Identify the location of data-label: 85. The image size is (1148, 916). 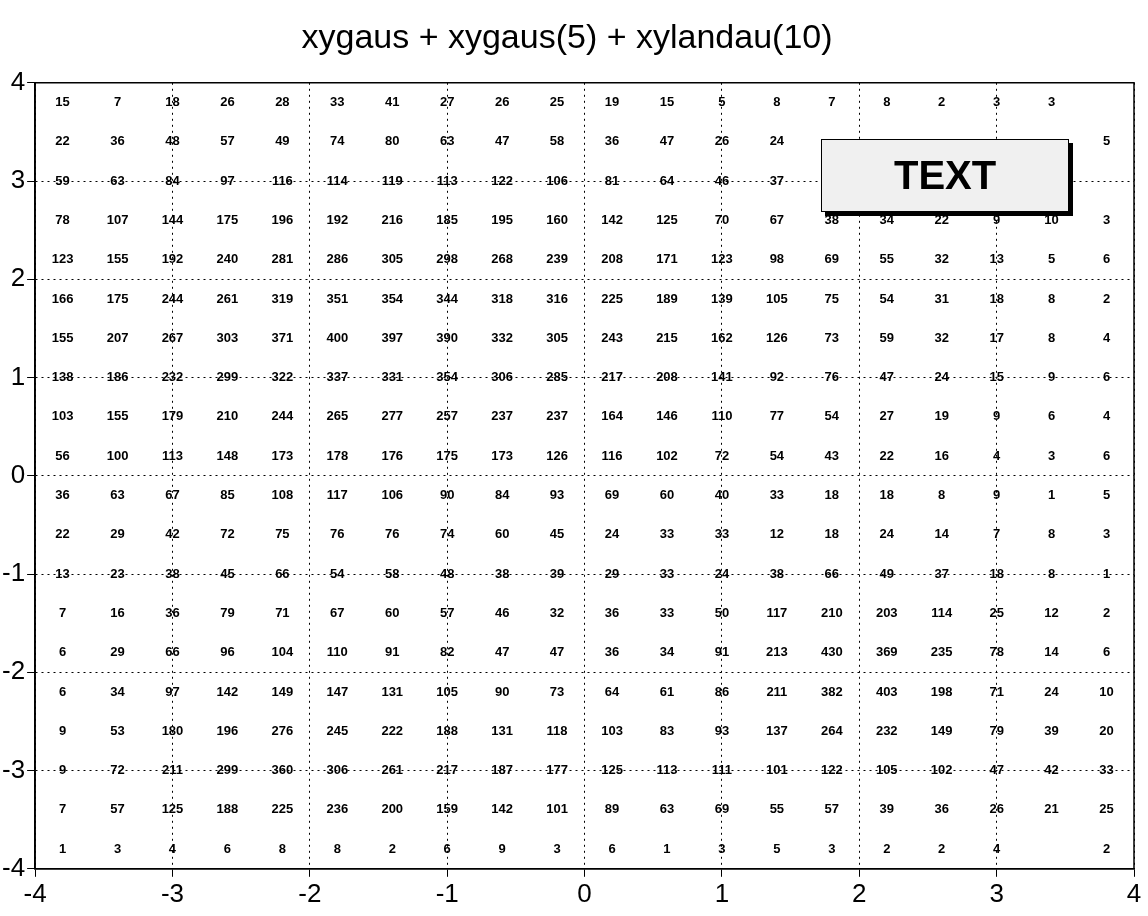
(227, 495).